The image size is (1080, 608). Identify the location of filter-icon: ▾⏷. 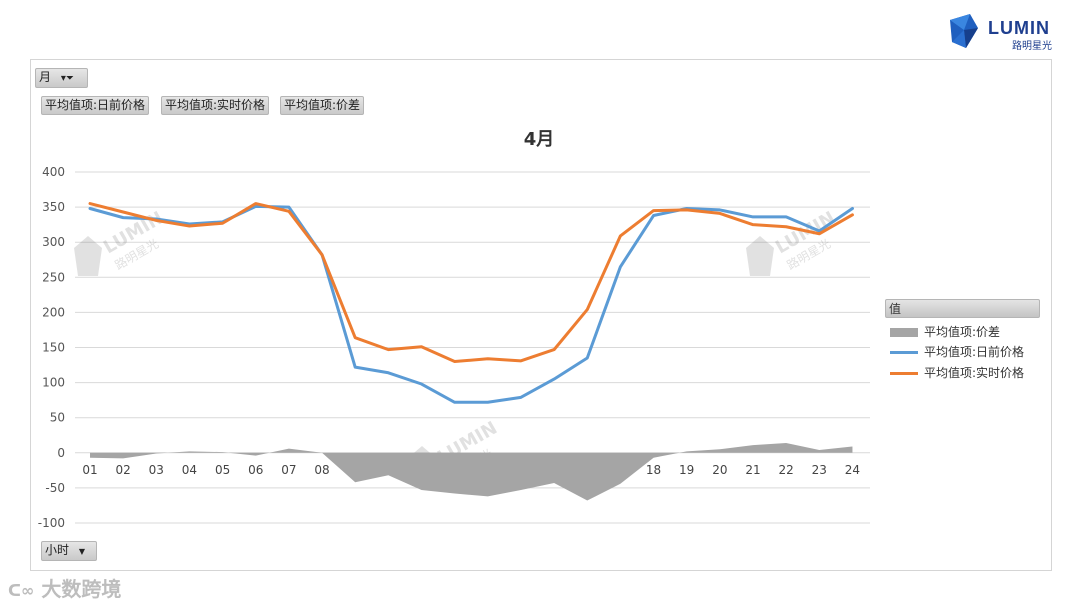
(67, 78).